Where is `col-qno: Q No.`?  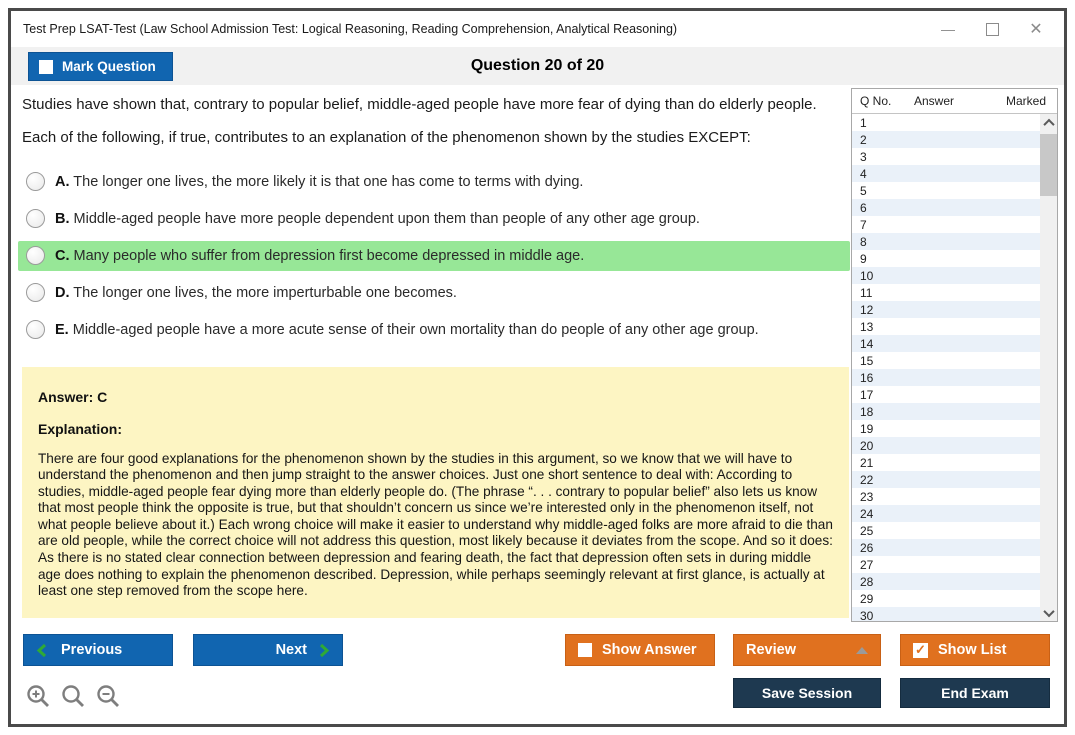
col-qno: Q No. is located at coordinates (876, 101).